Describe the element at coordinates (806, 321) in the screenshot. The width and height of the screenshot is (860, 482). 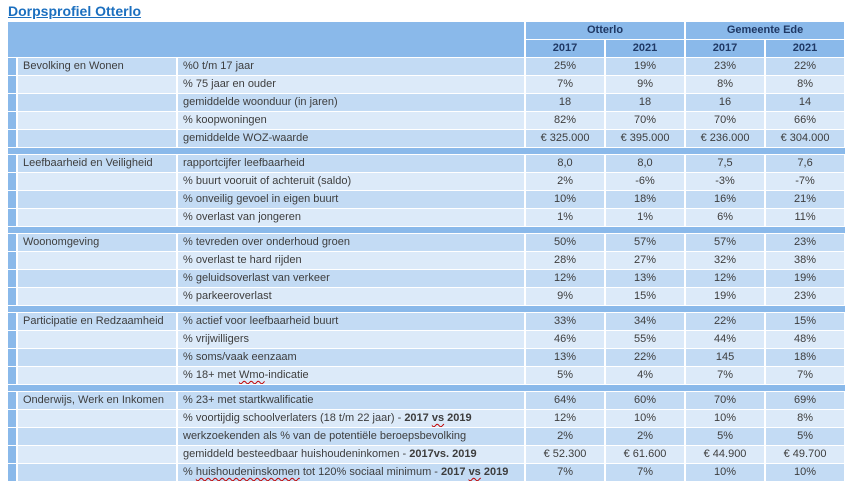
I see `value-cell: 15%` at that location.